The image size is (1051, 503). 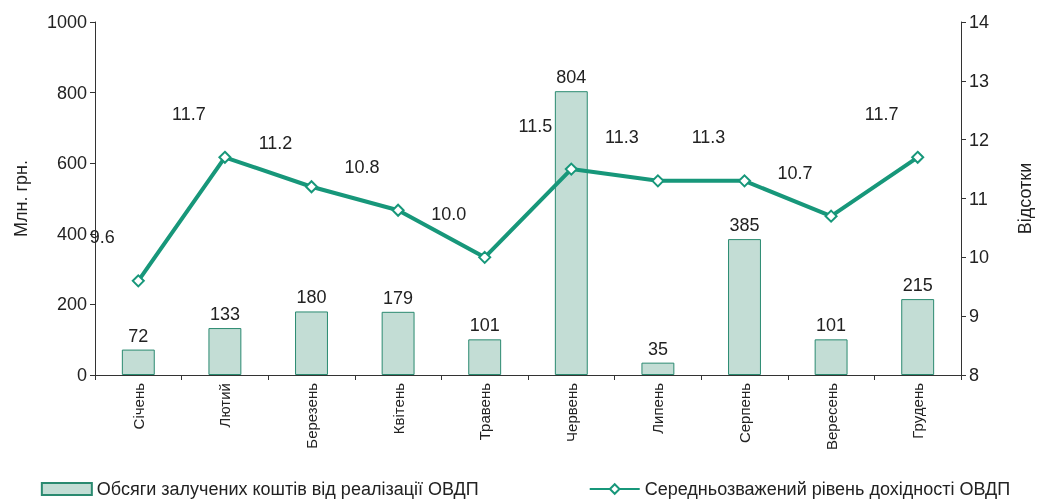 I want to click on x-tick-label: Грудень, so click(x=918, y=410).